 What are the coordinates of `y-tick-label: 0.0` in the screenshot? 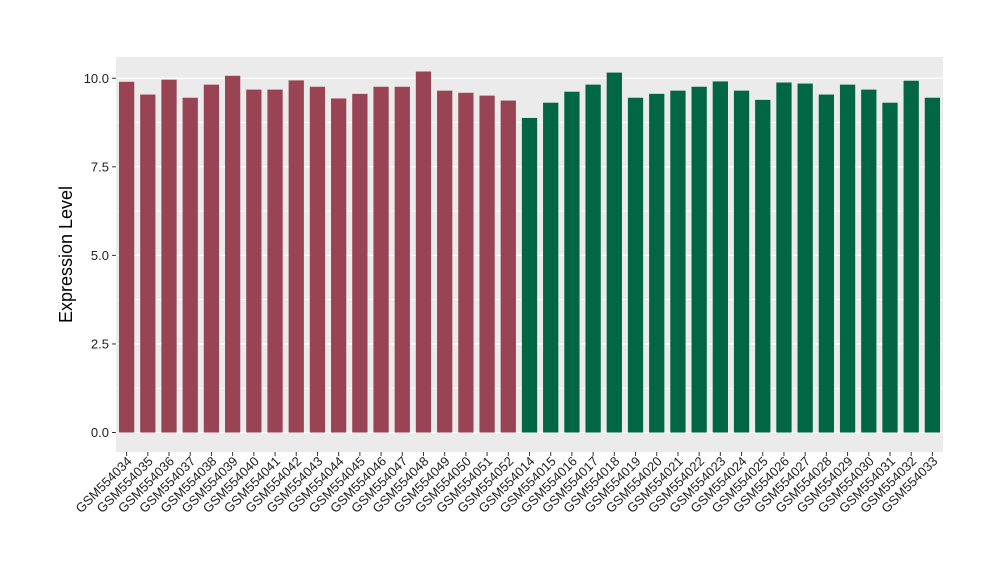 It's located at (100, 432).